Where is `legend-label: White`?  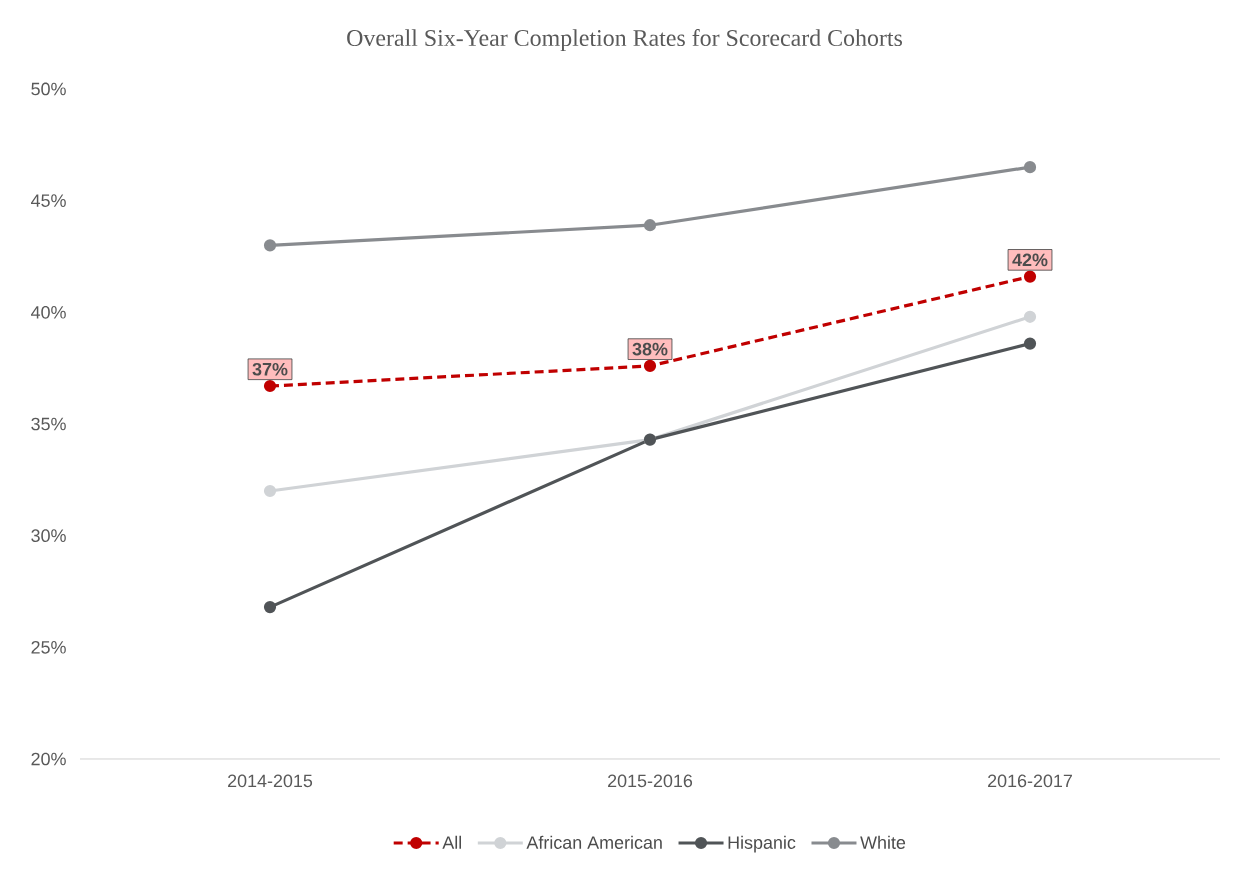
legend-label: White is located at coordinates (883, 842).